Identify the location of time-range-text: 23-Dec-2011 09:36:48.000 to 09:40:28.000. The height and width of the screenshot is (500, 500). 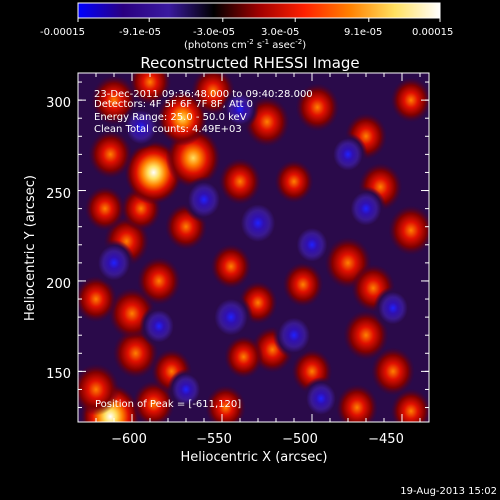
(203, 94).